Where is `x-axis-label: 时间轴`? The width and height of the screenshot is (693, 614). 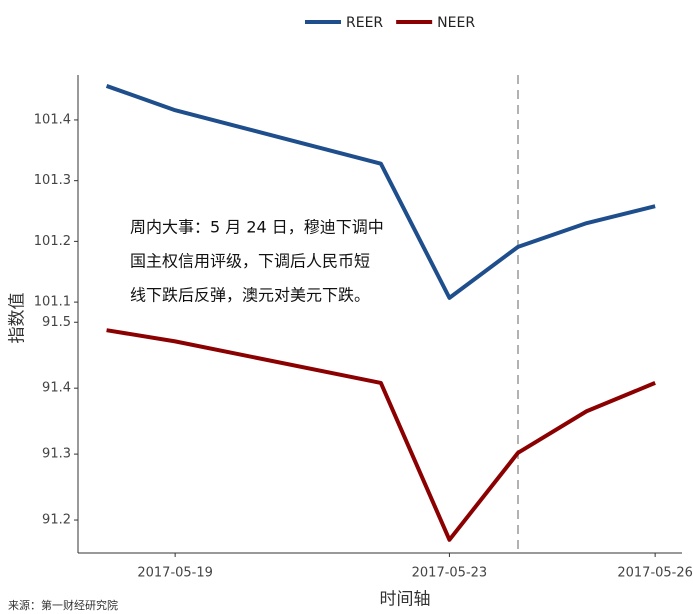
x-axis-label: 时间轴 is located at coordinates (405, 600).